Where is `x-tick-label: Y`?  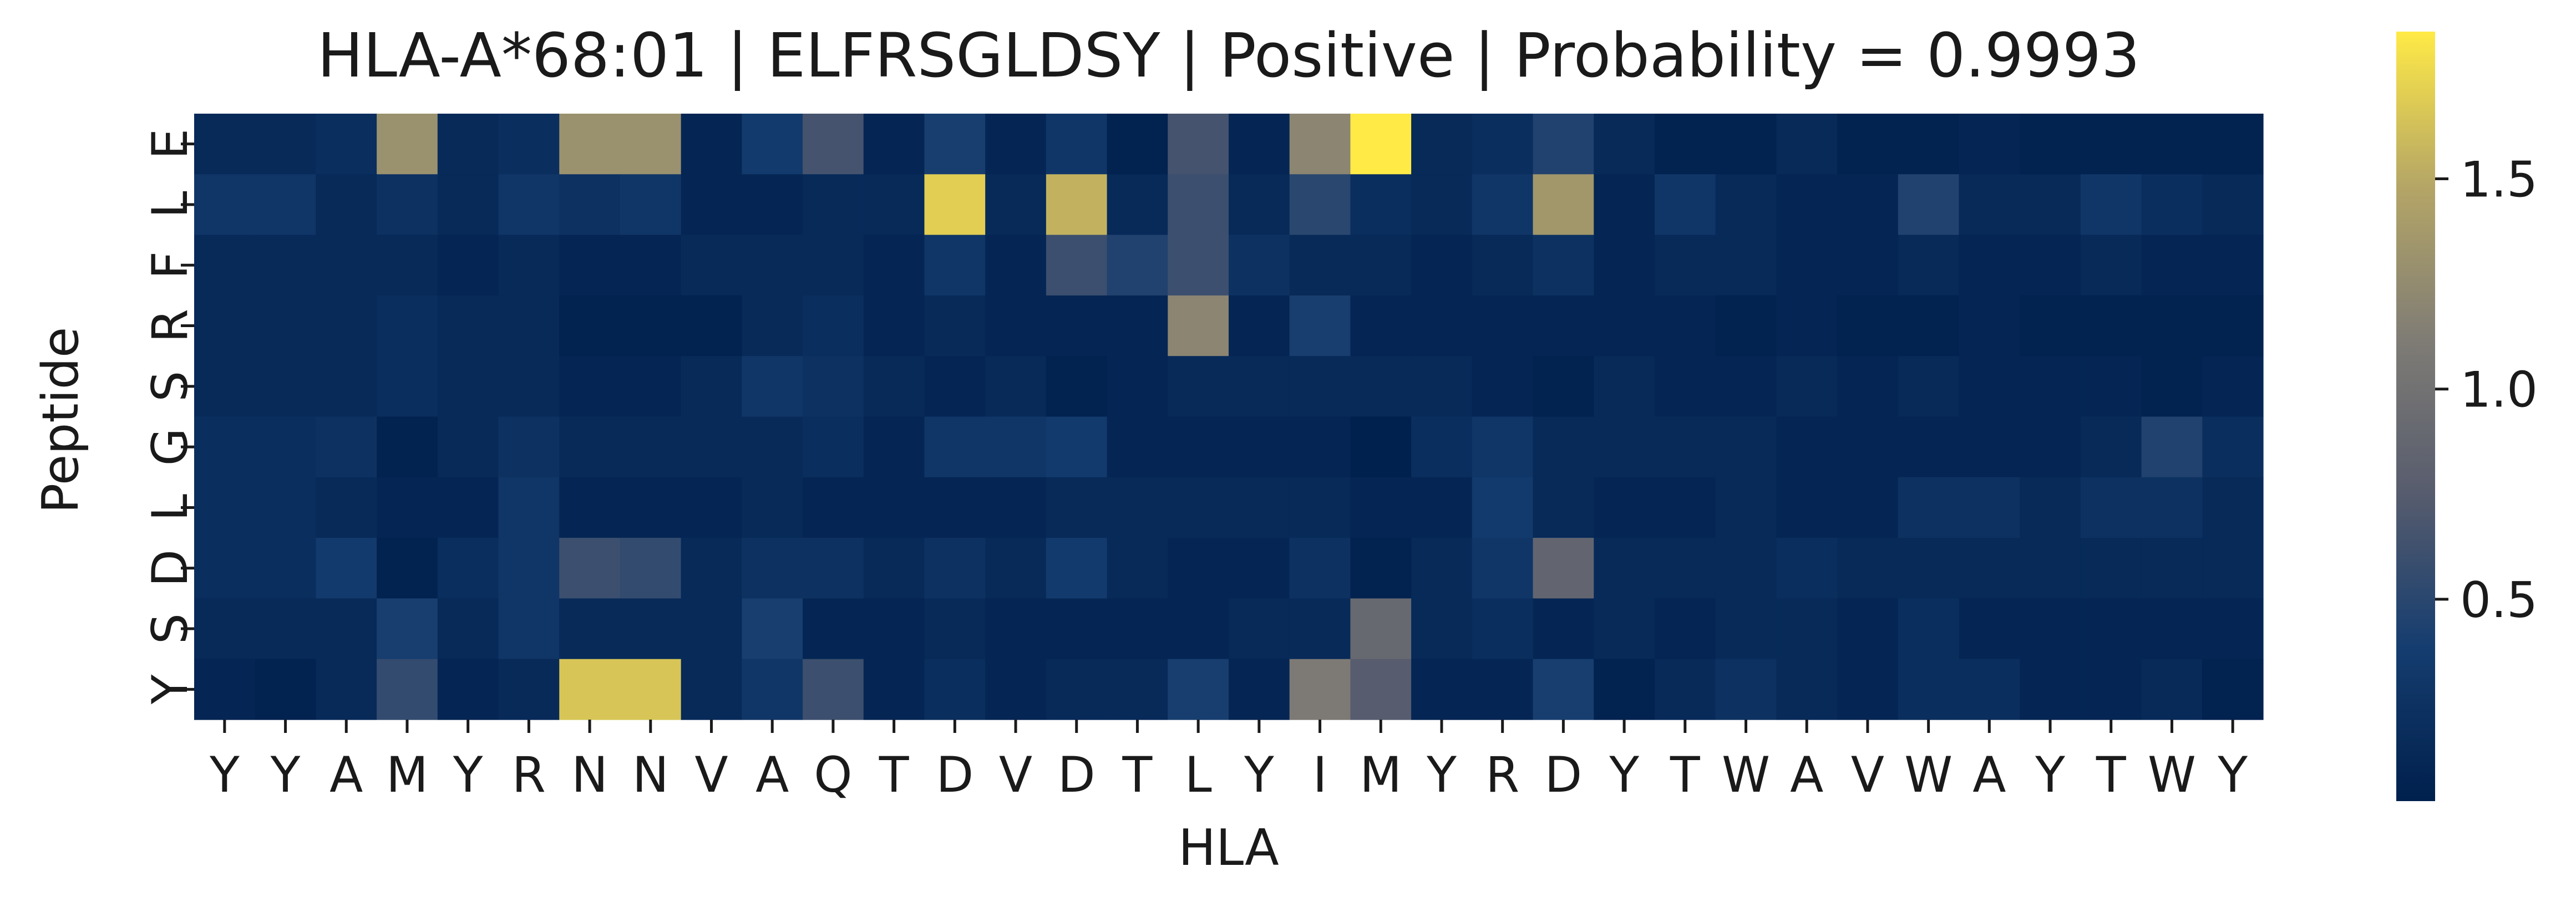
x-tick-label: Y is located at coordinates (285, 774).